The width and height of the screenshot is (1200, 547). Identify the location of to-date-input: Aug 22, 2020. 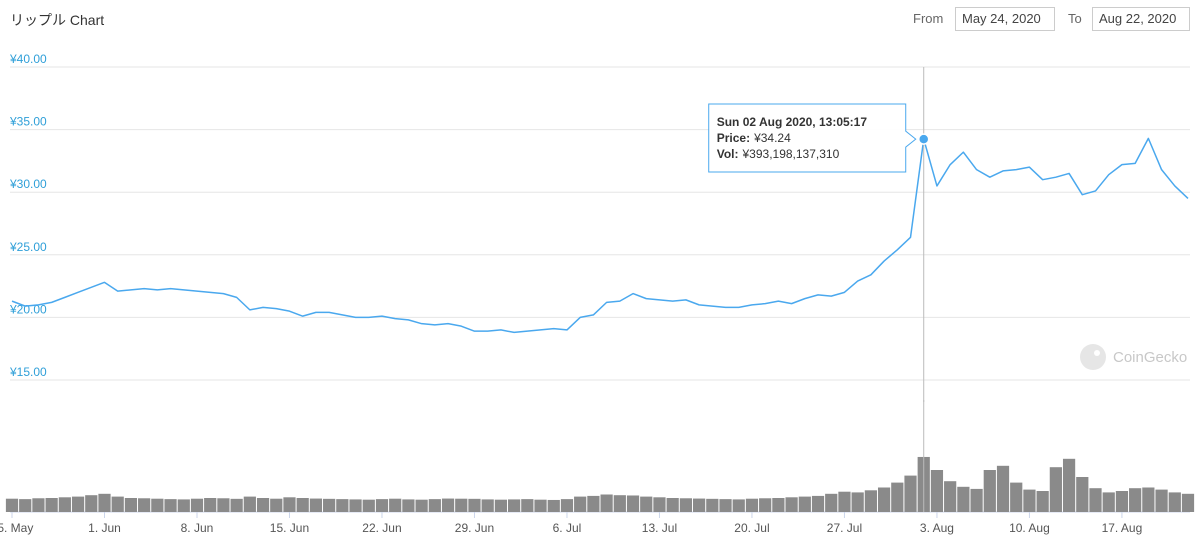
(1141, 19).